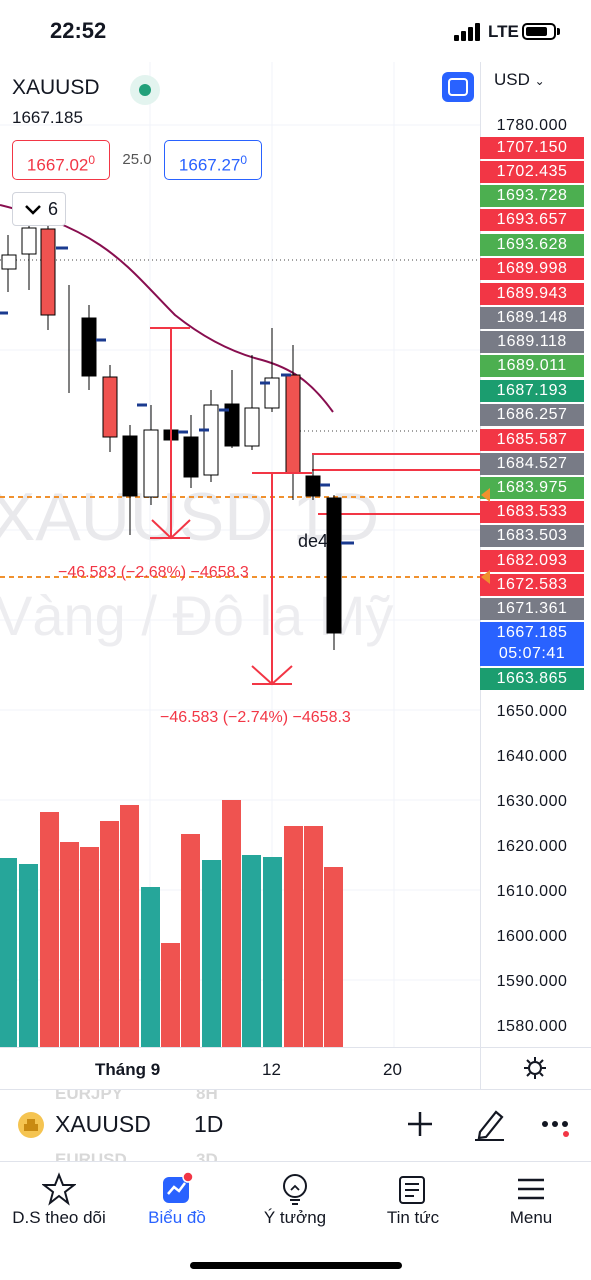  Describe the element at coordinates (103, 1124) in the screenshot. I see `symbol-selector: XAUUSD` at that location.